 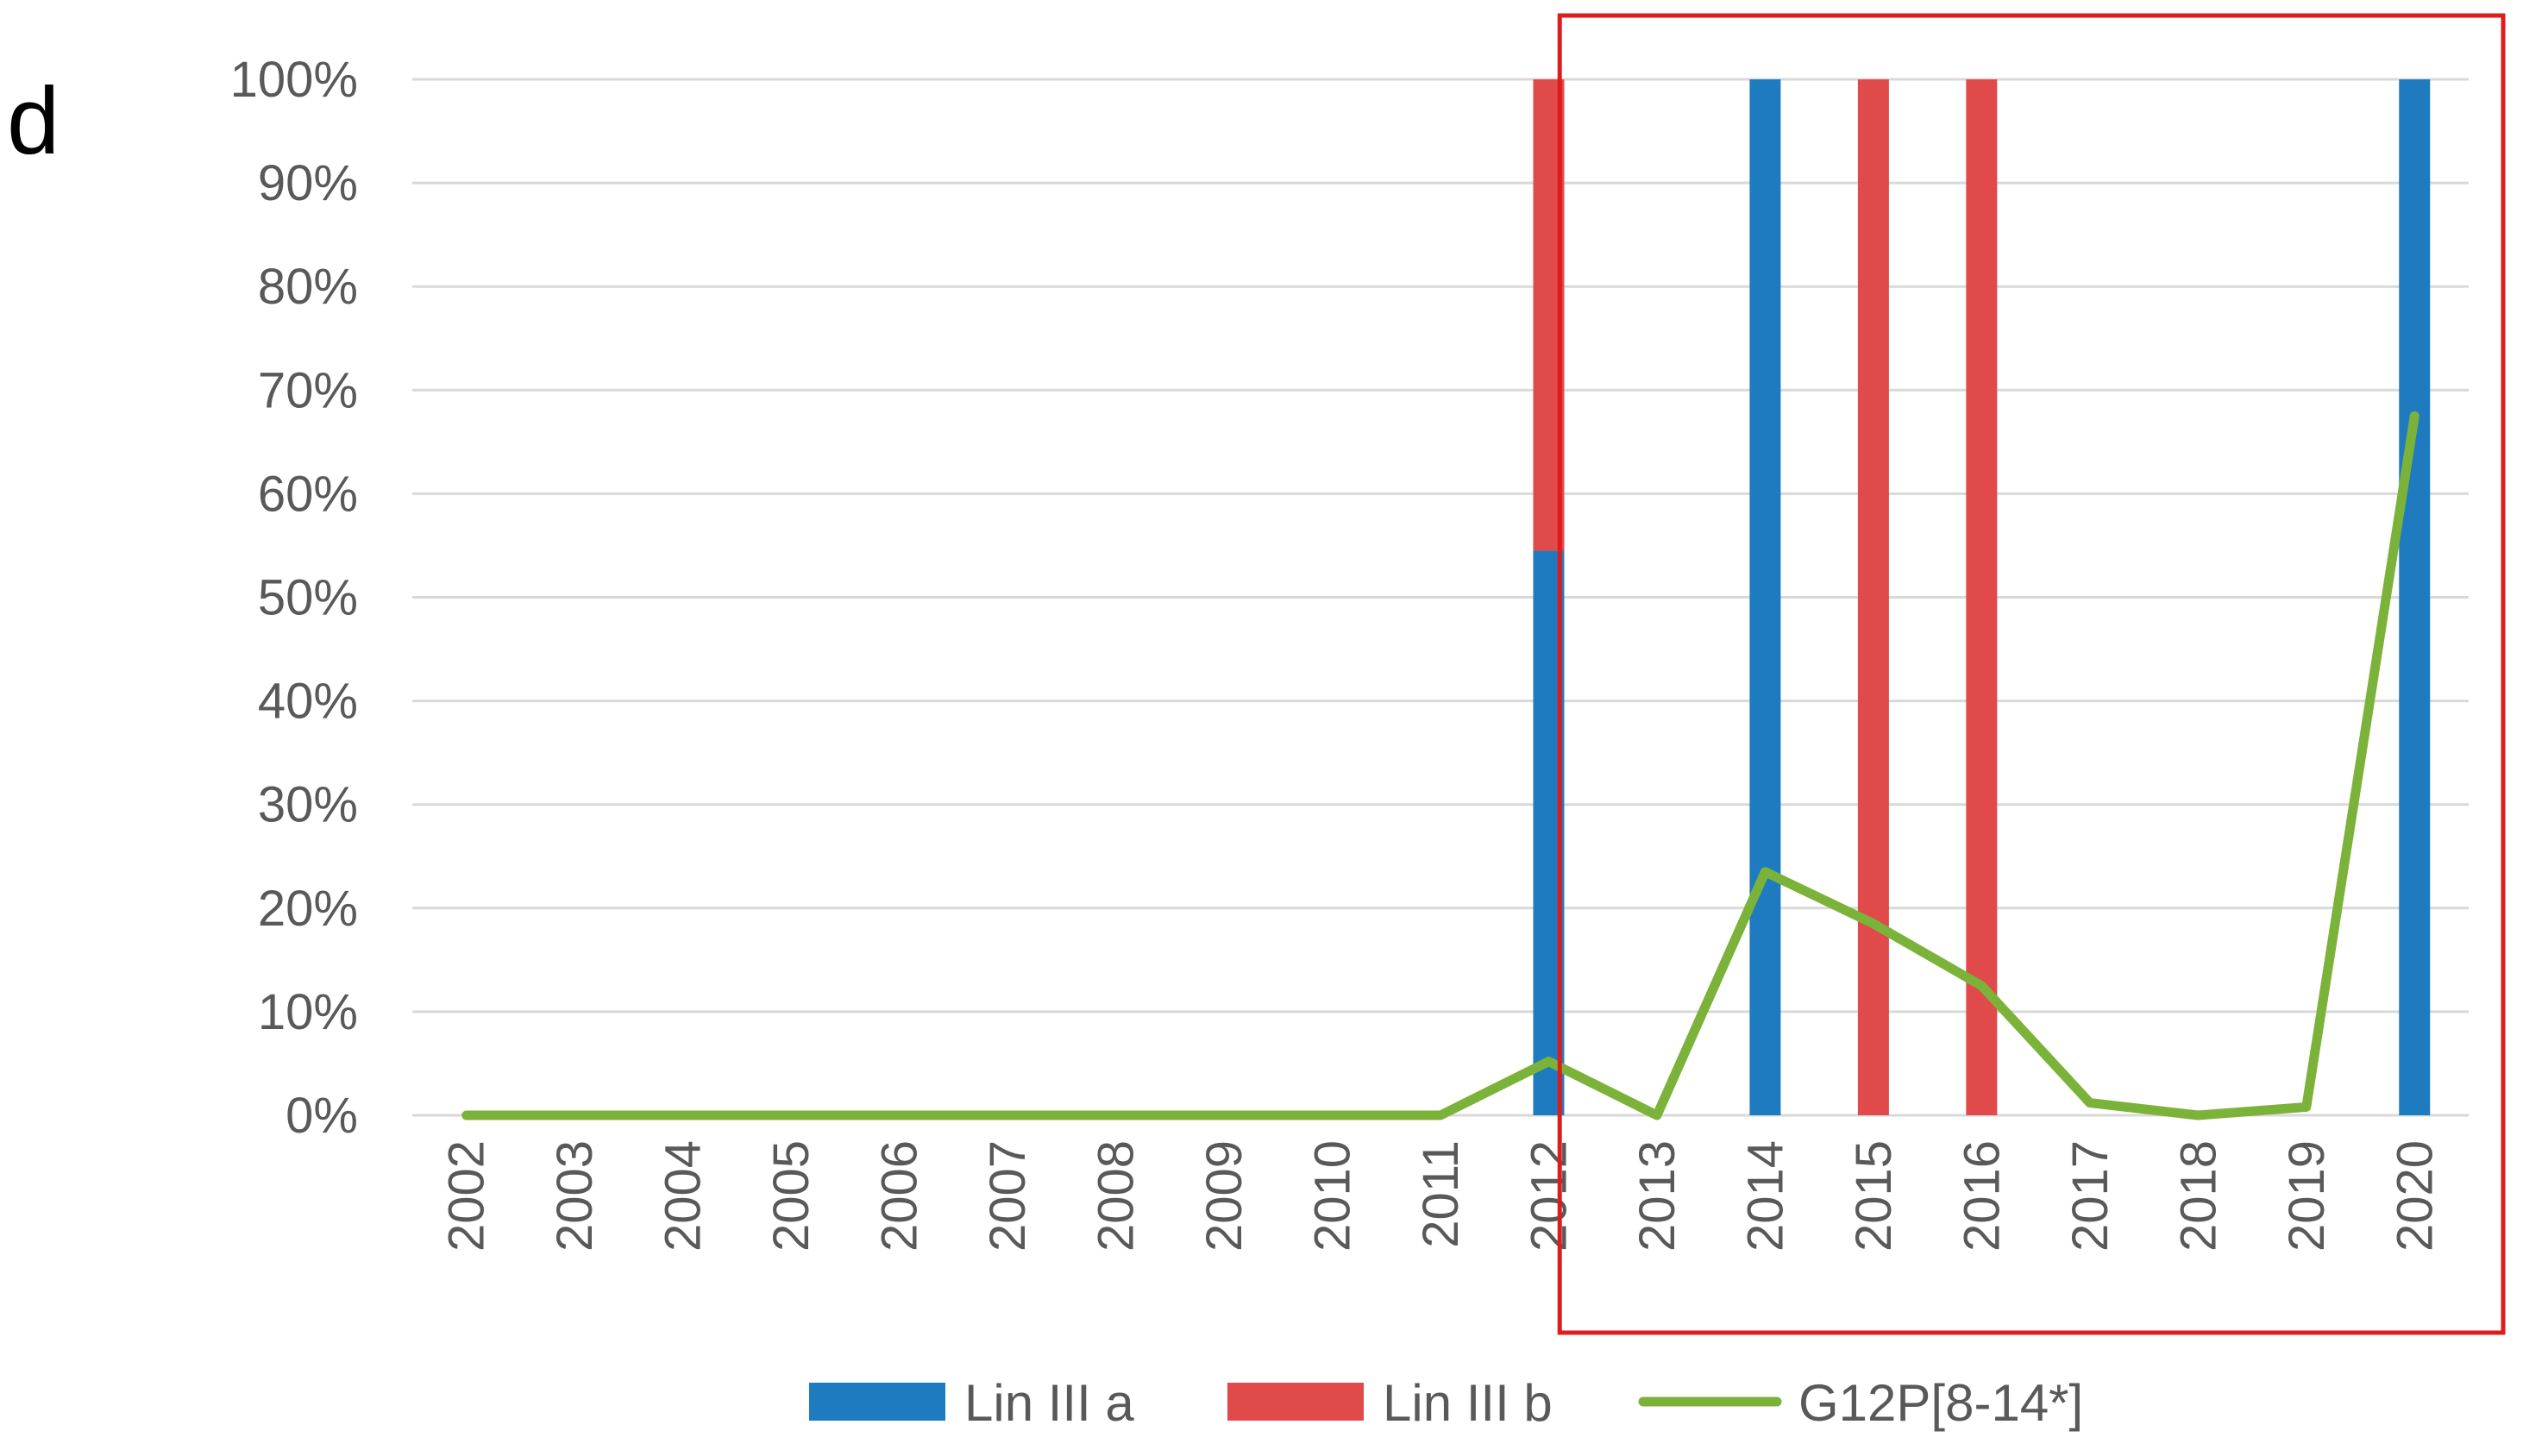 I want to click on x-tick-label: 2018, so click(x=2198, y=1196).